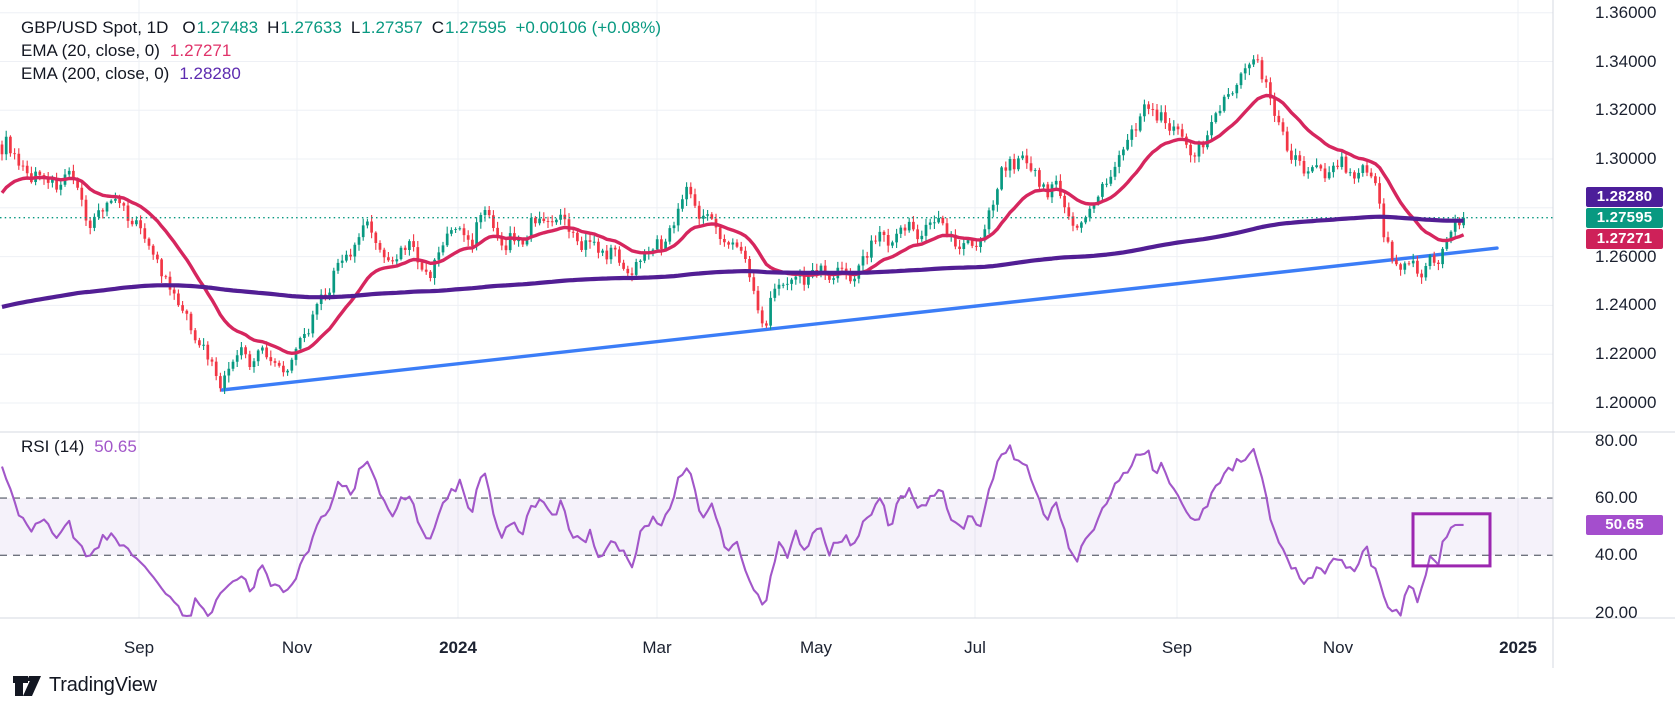  What do you see at coordinates (588, 27) in the screenshot?
I see `change-value: +0.00106 (+0.08%)` at bounding box center [588, 27].